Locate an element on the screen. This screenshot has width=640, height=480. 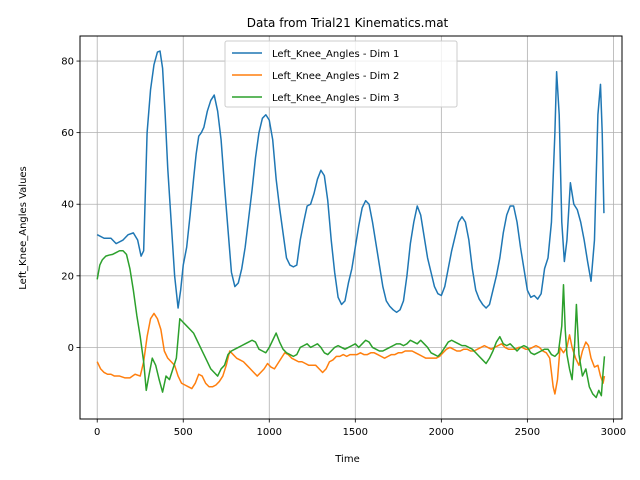
y-tick-label: 60 is located at coordinates (67, 133).